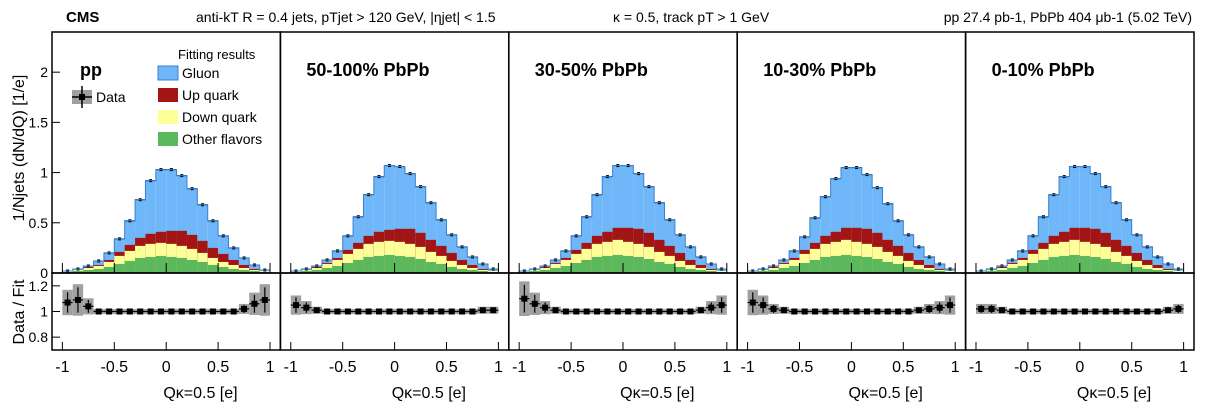 This screenshot has width=1205, height=407. What do you see at coordinates (623, 367) in the screenshot?
I see `panel-2-xtick-label-2: 0` at bounding box center [623, 367].